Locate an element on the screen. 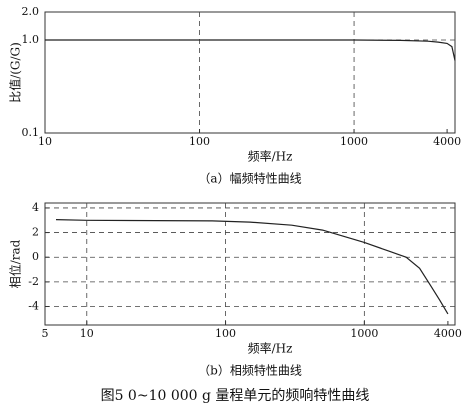  y-tick-label: 0 is located at coordinates (35, 256).